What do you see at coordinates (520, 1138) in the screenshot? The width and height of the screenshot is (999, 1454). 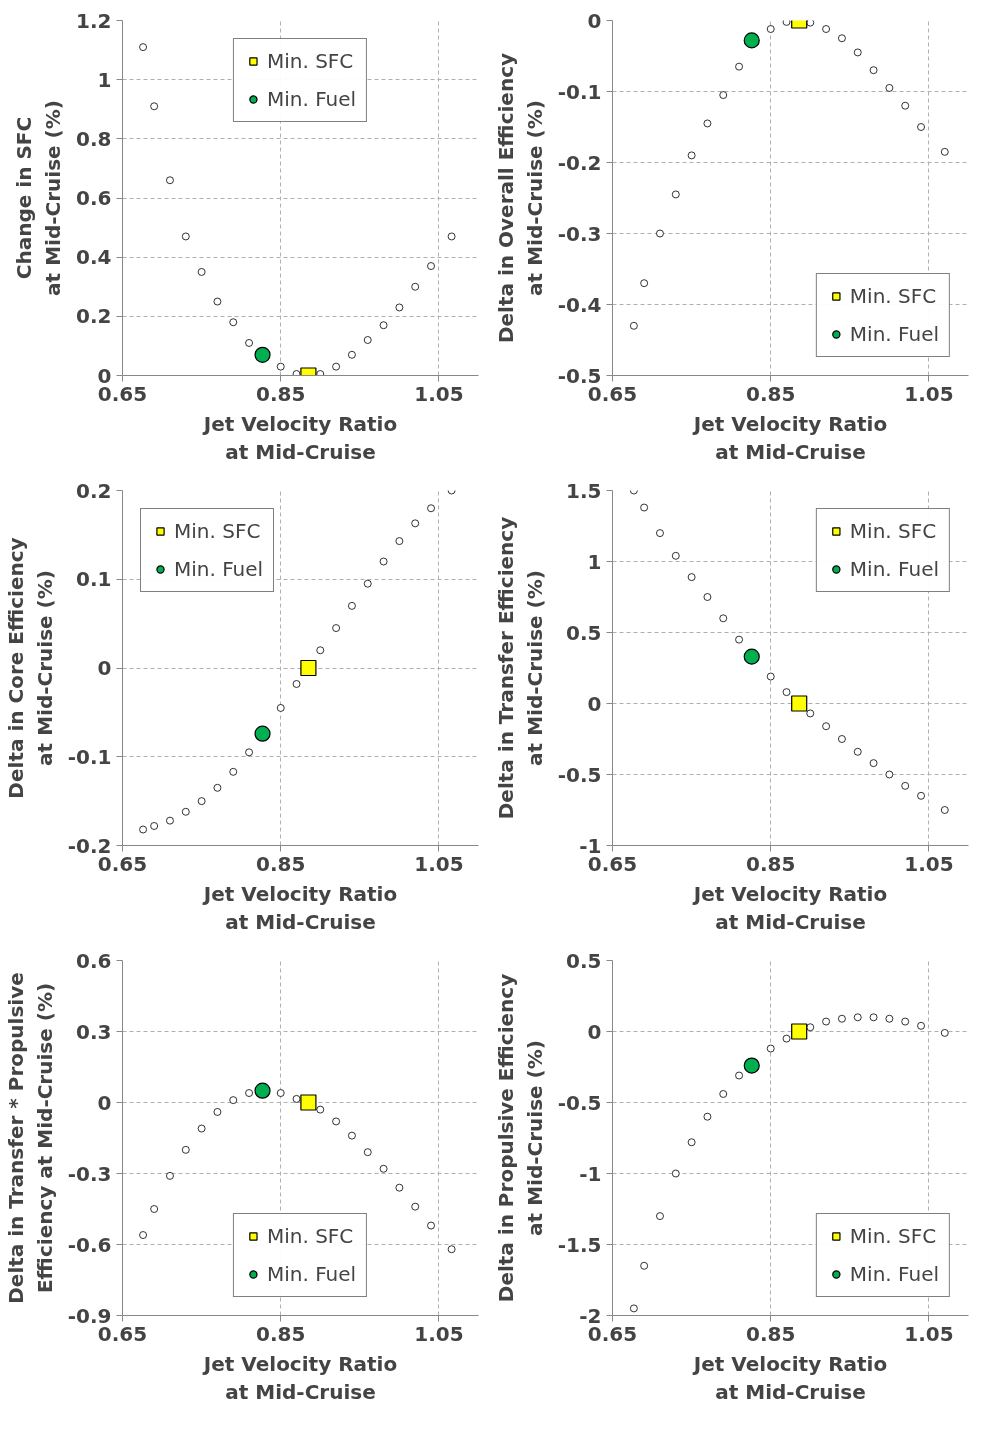 I see `y-axis-title: Delta in Propulsive Efficiency at Mid-Cruise (%)` at bounding box center [520, 1138].